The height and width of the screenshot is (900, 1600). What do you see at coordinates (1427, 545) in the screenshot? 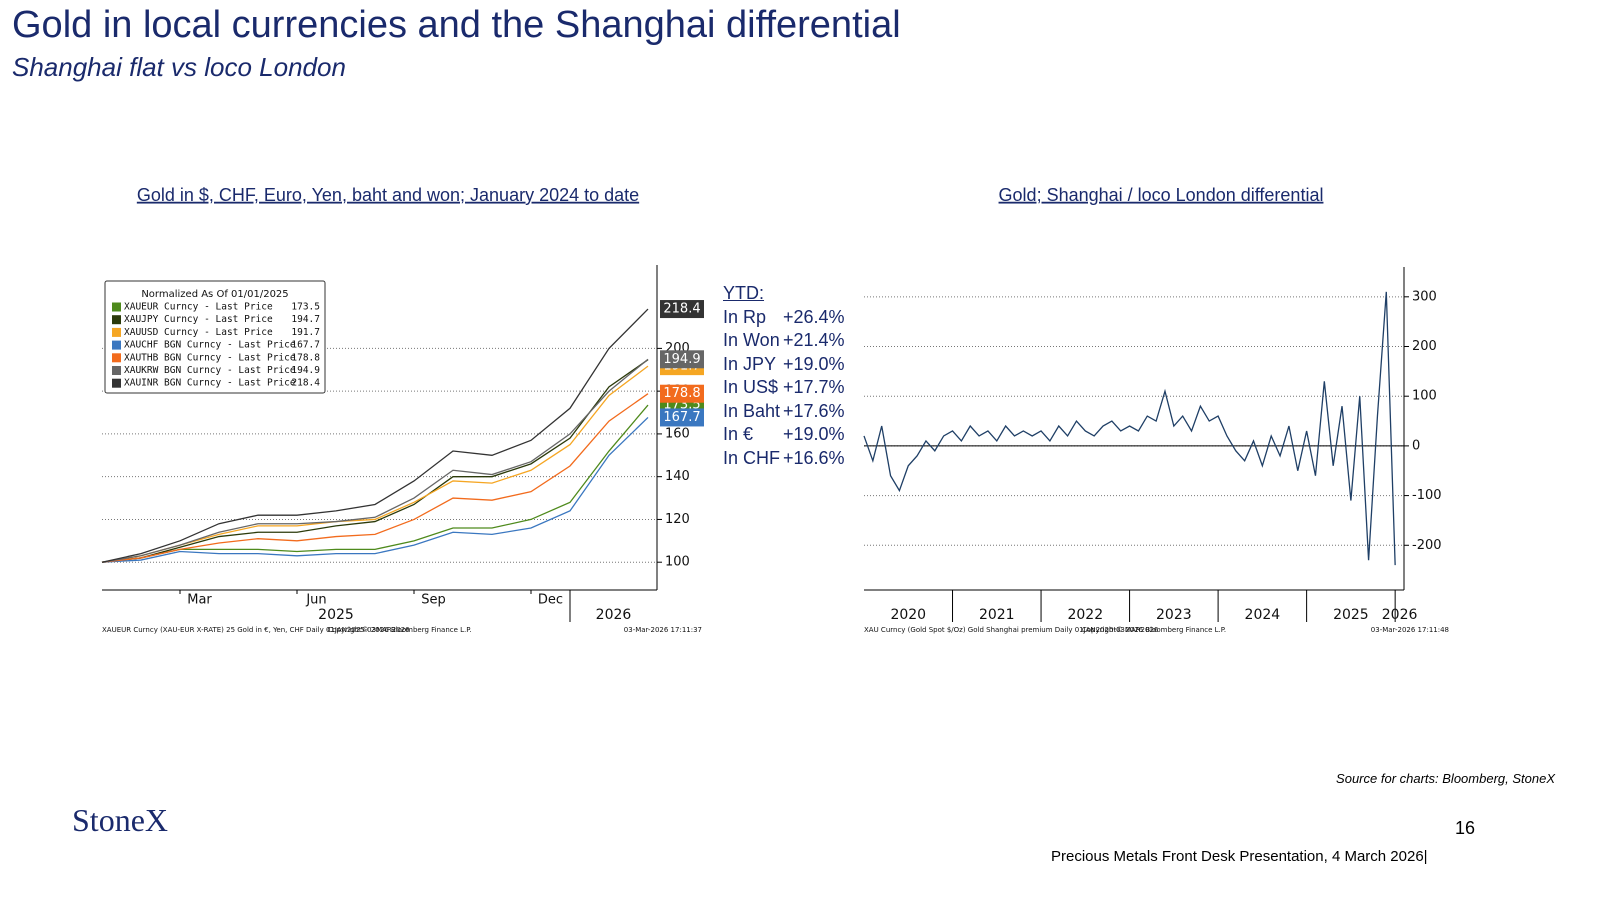
I see `y-tick-label: -200` at bounding box center [1427, 545].